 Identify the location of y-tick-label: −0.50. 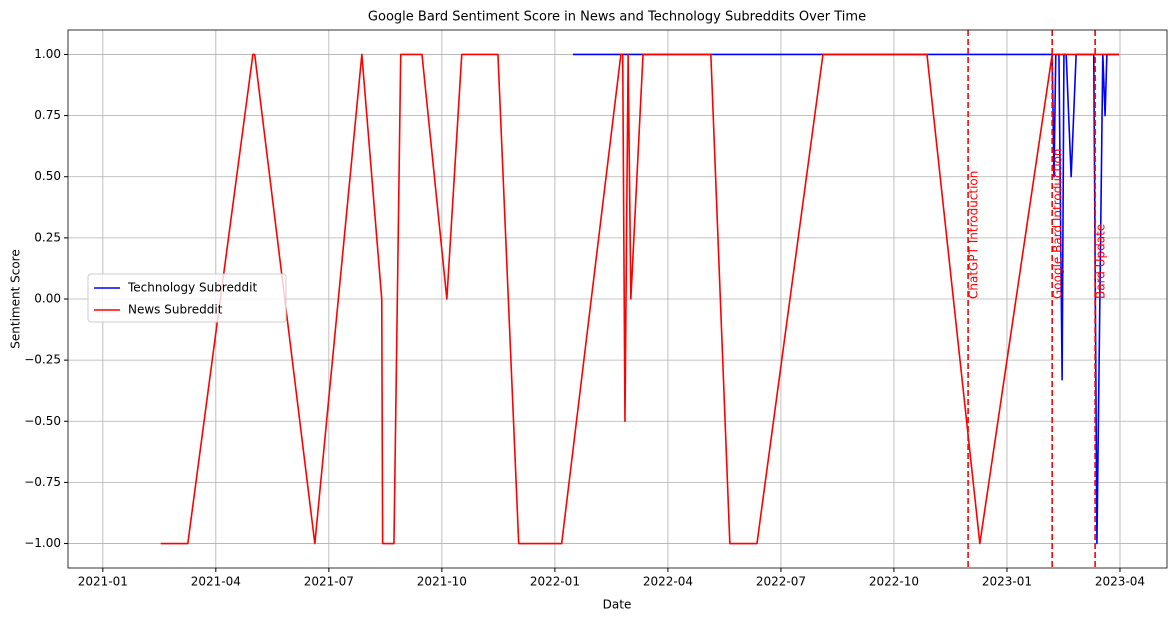
(42, 421).